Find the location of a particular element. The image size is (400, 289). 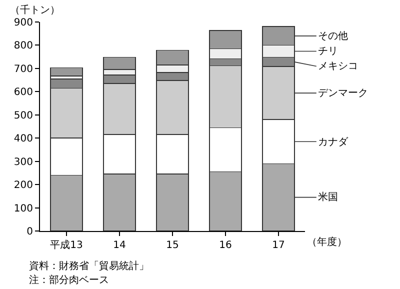

legend-label: メキシコ is located at coordinates (338, 66).